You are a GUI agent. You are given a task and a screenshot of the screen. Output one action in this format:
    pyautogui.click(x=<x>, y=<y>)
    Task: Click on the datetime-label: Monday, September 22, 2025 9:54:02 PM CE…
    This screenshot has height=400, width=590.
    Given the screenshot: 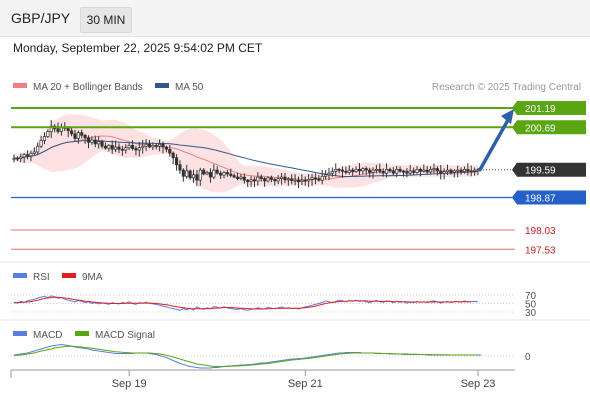 What is the action you would take?
    pyautogui.click(x=138, y=48)
    